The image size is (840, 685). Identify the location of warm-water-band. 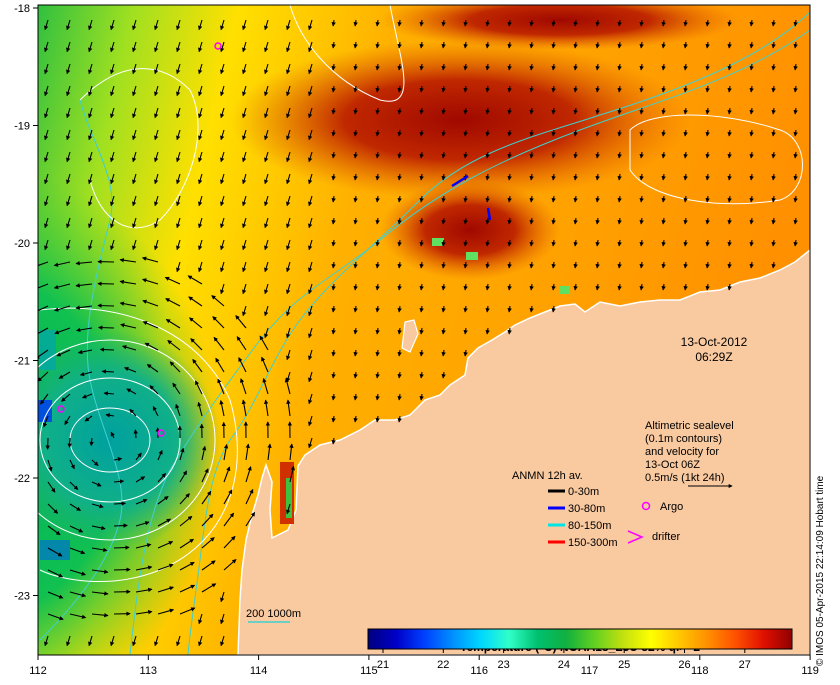
(460, 120).